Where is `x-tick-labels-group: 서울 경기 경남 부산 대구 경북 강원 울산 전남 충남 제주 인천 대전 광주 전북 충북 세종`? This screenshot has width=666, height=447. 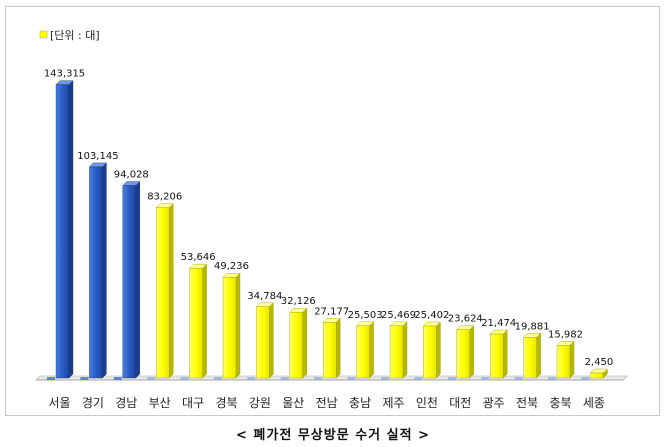 x-tick-labels-group: 서울 경기 경남 부산 대구 경북 강원 울산 전남 충남 제주 인천 대전 광주 전북 충북 세종 is located at coordinates (326, 402).